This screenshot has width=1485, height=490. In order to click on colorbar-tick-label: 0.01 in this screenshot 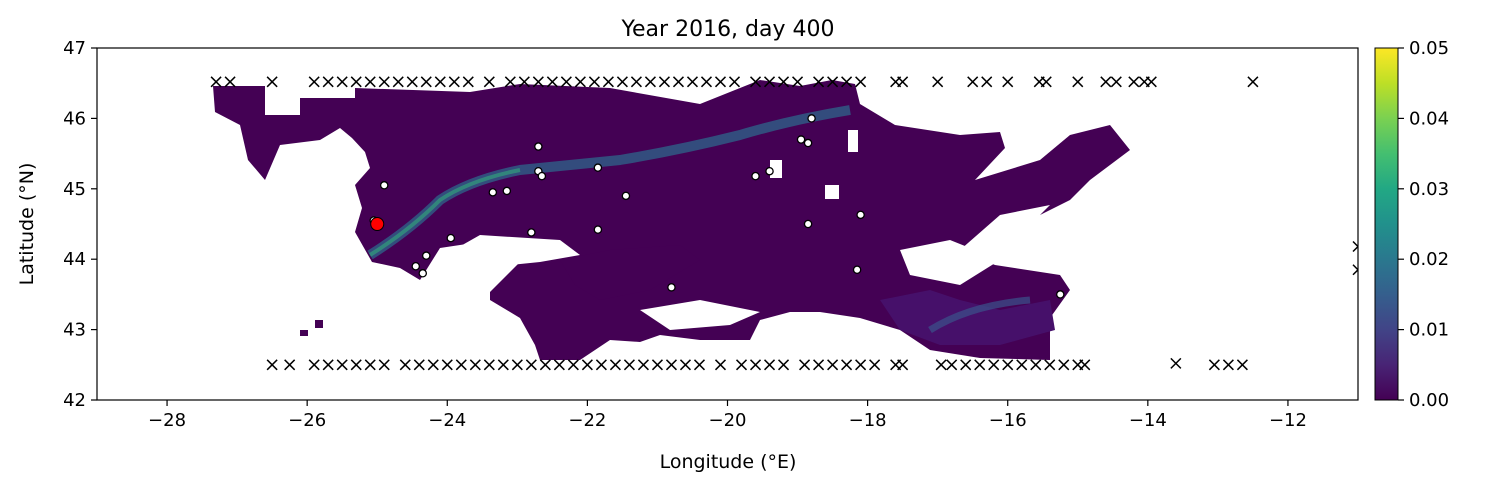, I will do `click(1429, 330)`.